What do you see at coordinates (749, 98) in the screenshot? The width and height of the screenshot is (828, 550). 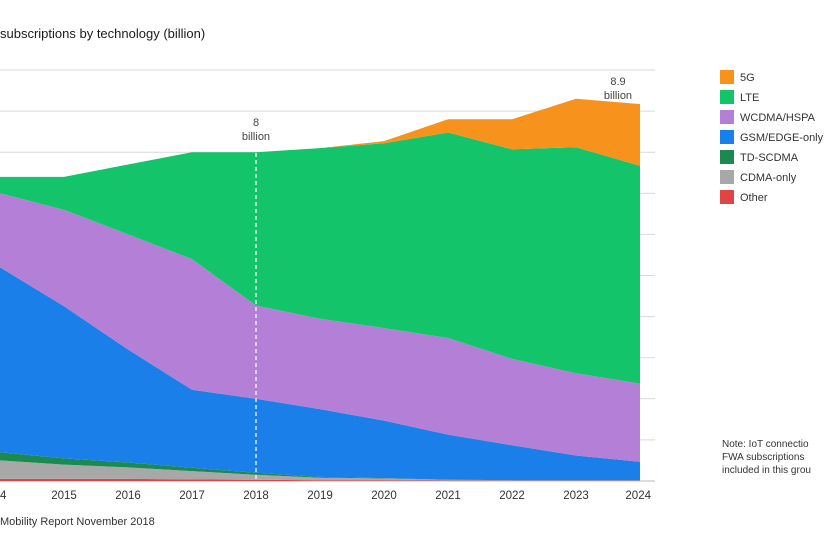 I see `legend-label-lte: LTE` at bounding box center [749, 98].